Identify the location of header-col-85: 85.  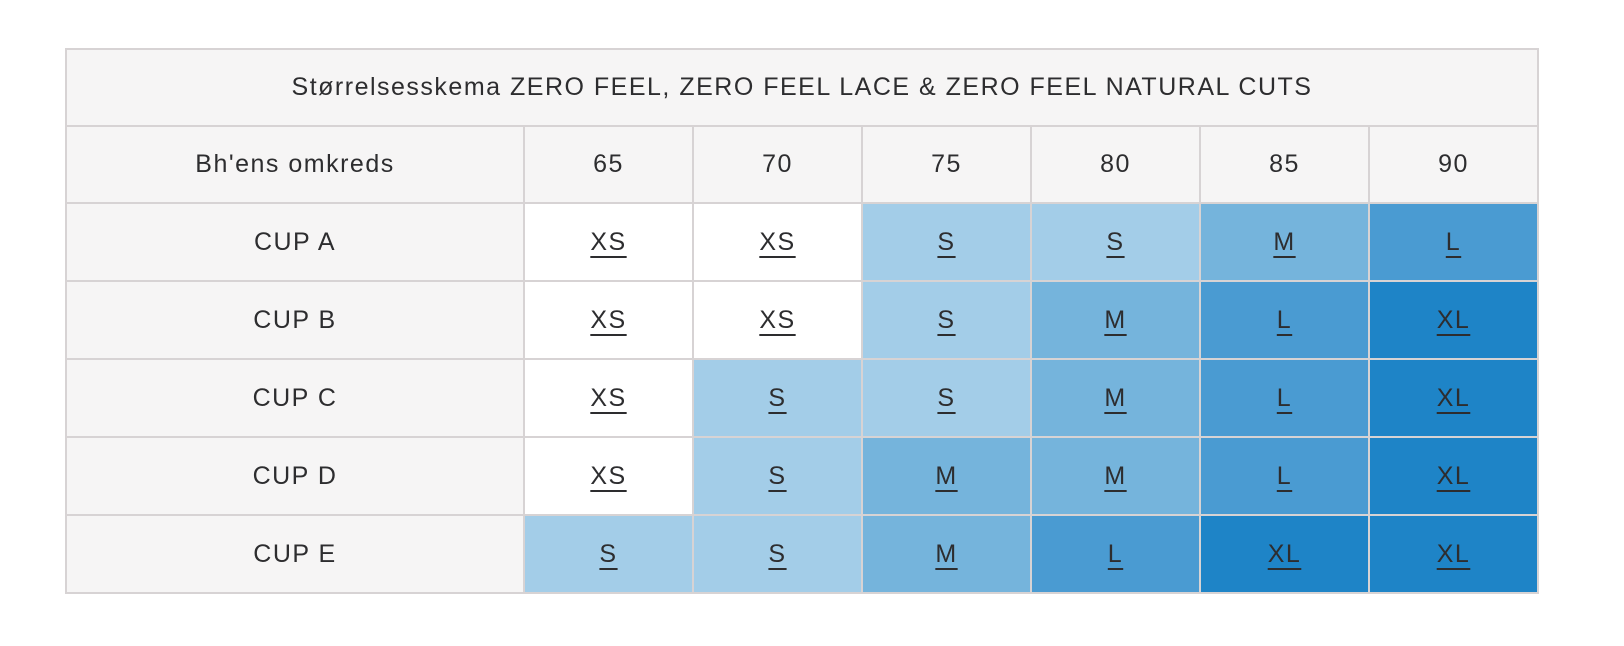
(1284, 164).